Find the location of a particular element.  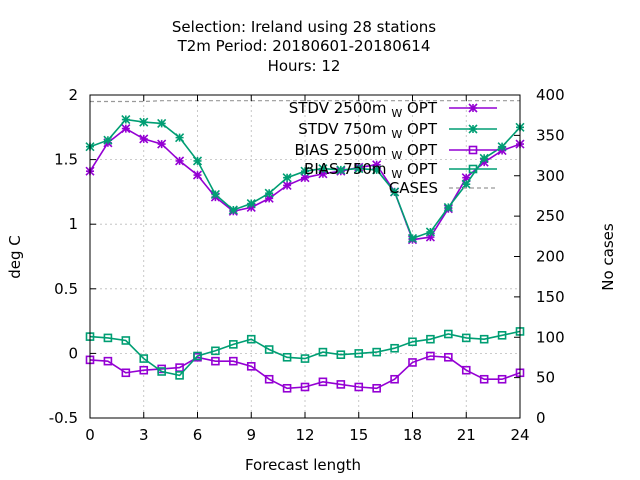

legend-entry-stdv-750m: STDV 750m W OPT is located at coordinates (397, 130).